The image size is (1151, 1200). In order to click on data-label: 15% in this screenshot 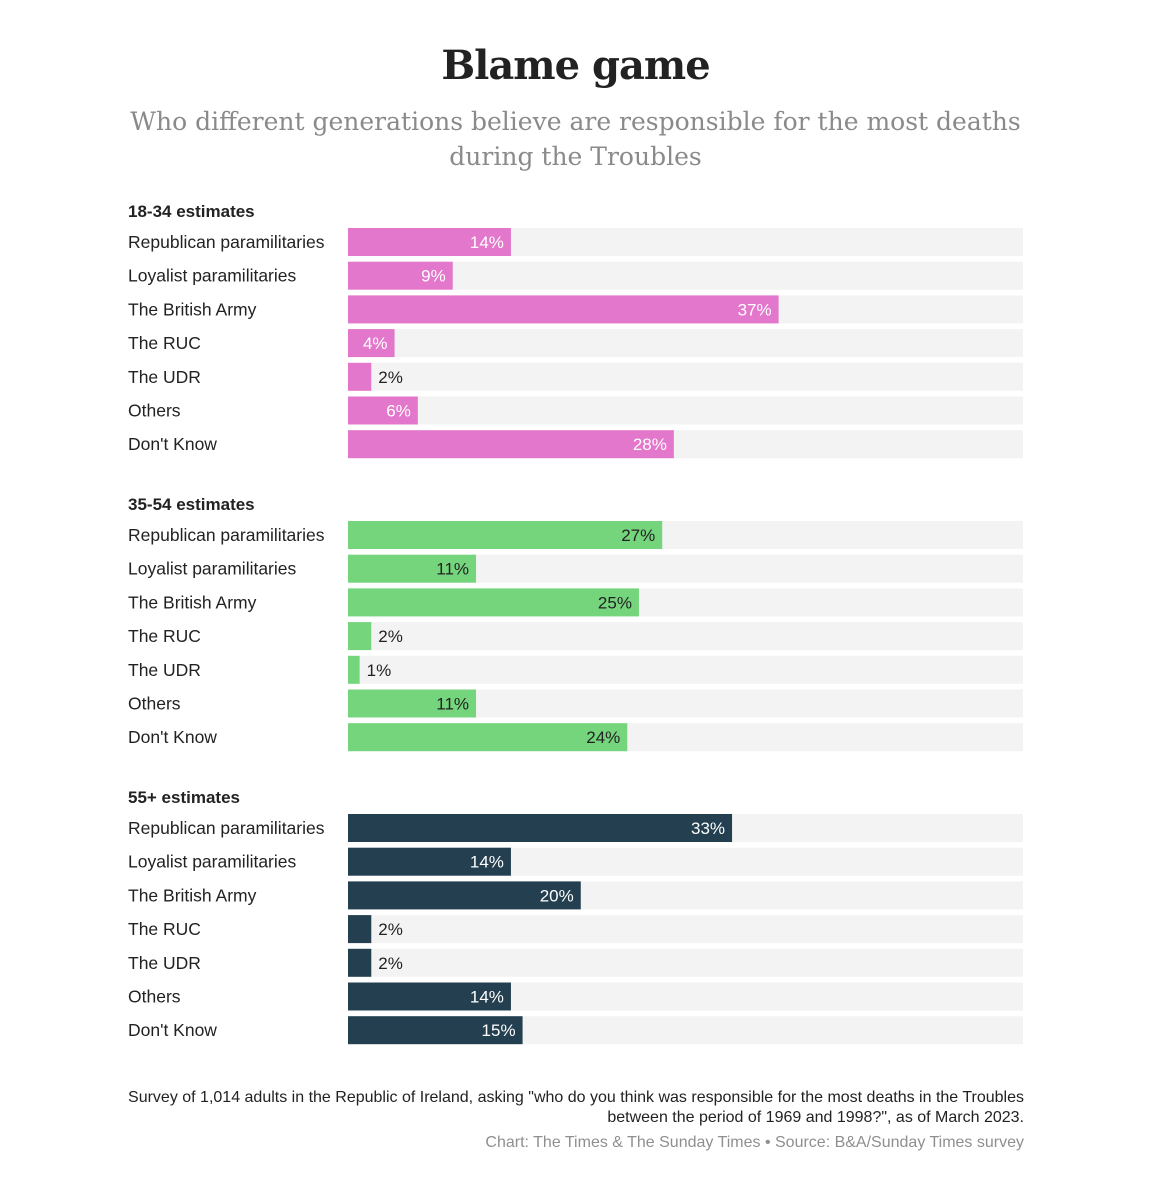, I will do `click(499, 1030)`.